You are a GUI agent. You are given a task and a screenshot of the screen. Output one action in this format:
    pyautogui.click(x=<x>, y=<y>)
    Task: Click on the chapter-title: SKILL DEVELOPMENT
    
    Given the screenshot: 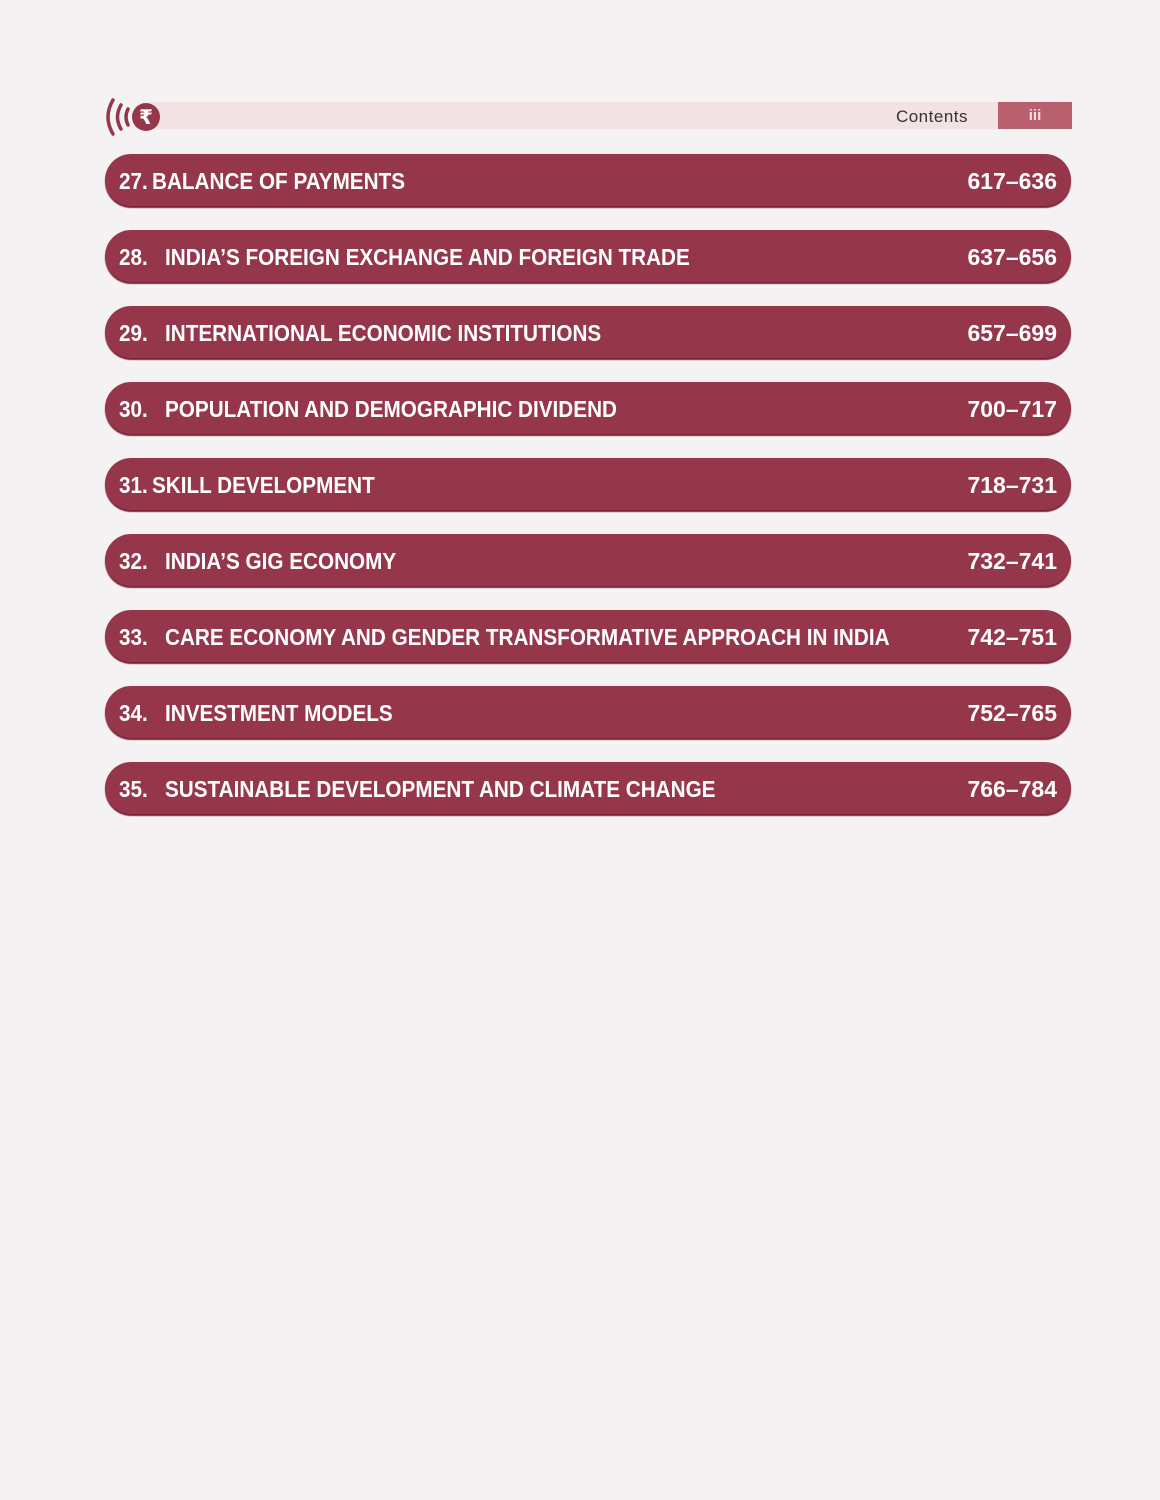 What is the action you would take?
    pyautogui.click(x=263, y=485)
    